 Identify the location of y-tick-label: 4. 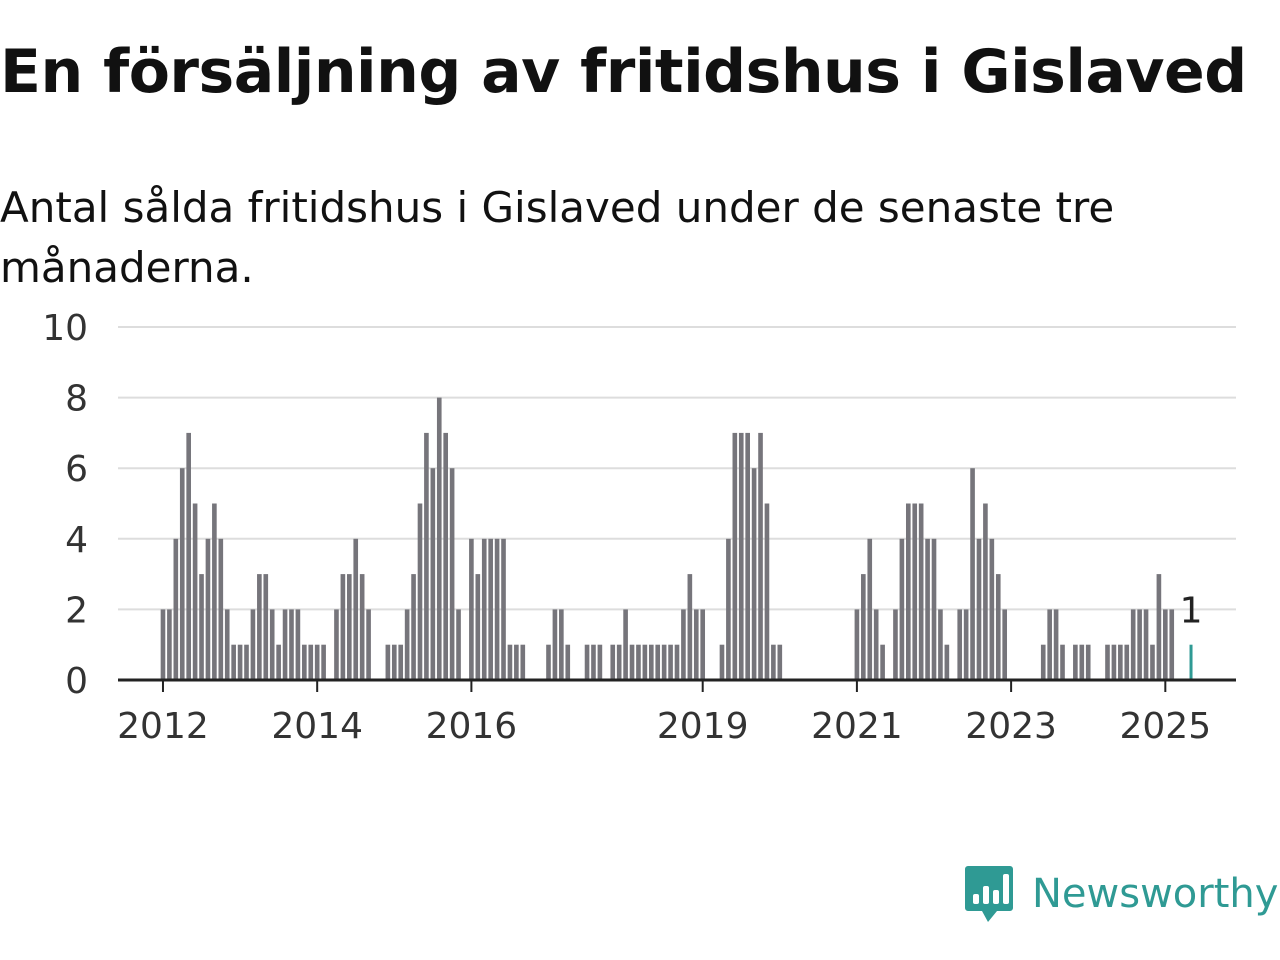
(76, 540).